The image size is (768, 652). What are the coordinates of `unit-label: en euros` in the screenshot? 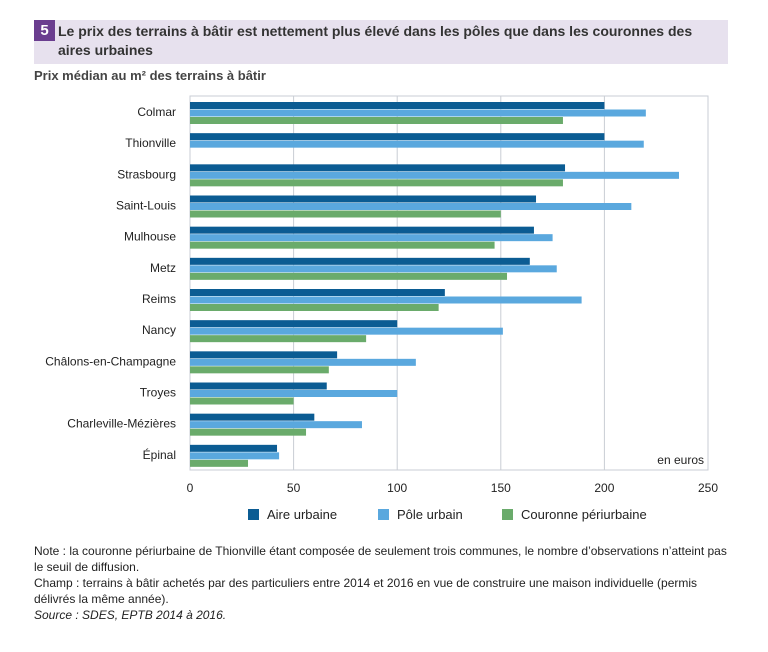 It's located at (680, 460).